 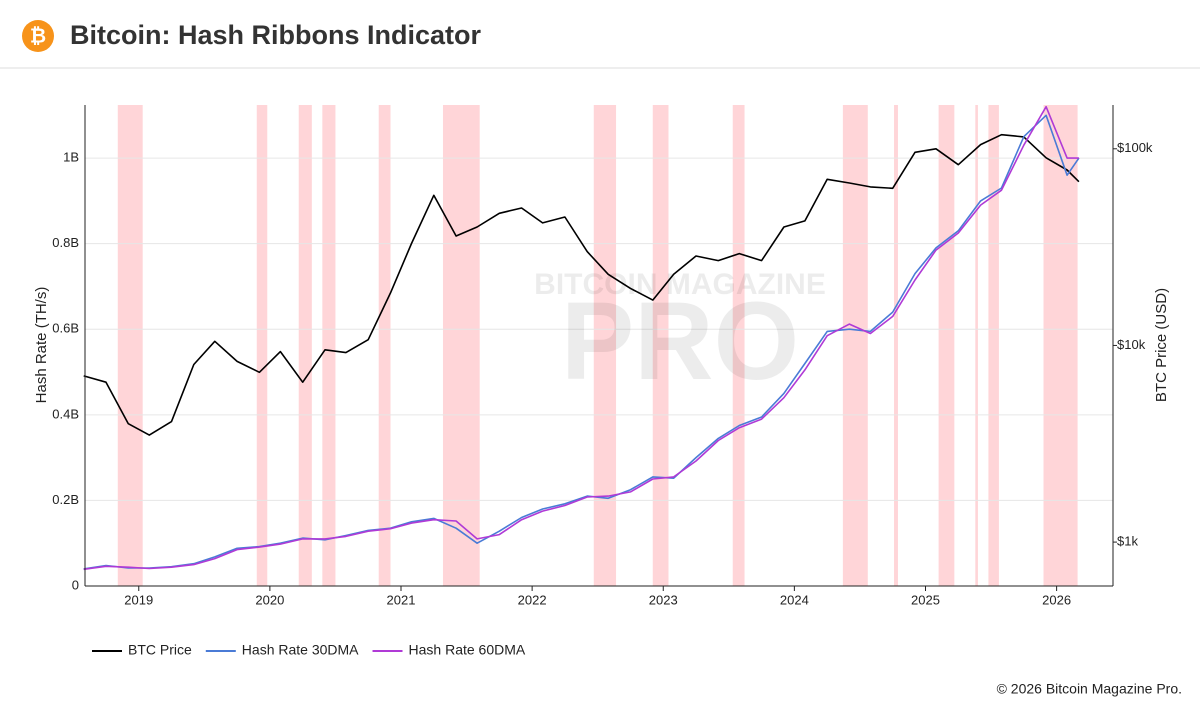 What do you see at coordinates (41, 345) in the screenshot?
I see `y-axis-title: Hash Rate (TH/s)` at bounding box center [41, 345].